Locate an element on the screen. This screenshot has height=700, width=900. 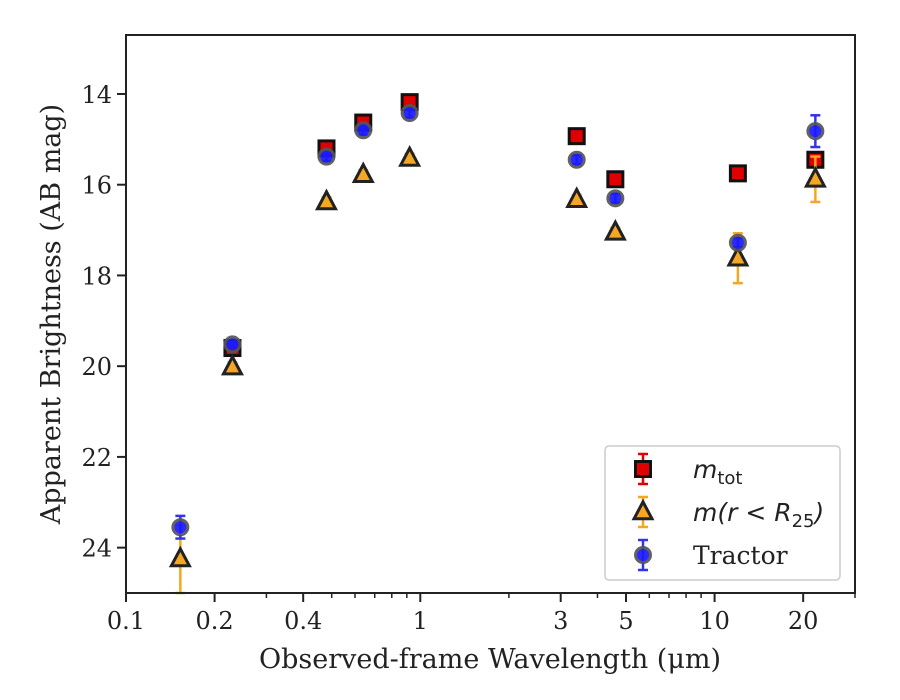
legend-label-tail: ) is located at coordinates (819, 512).